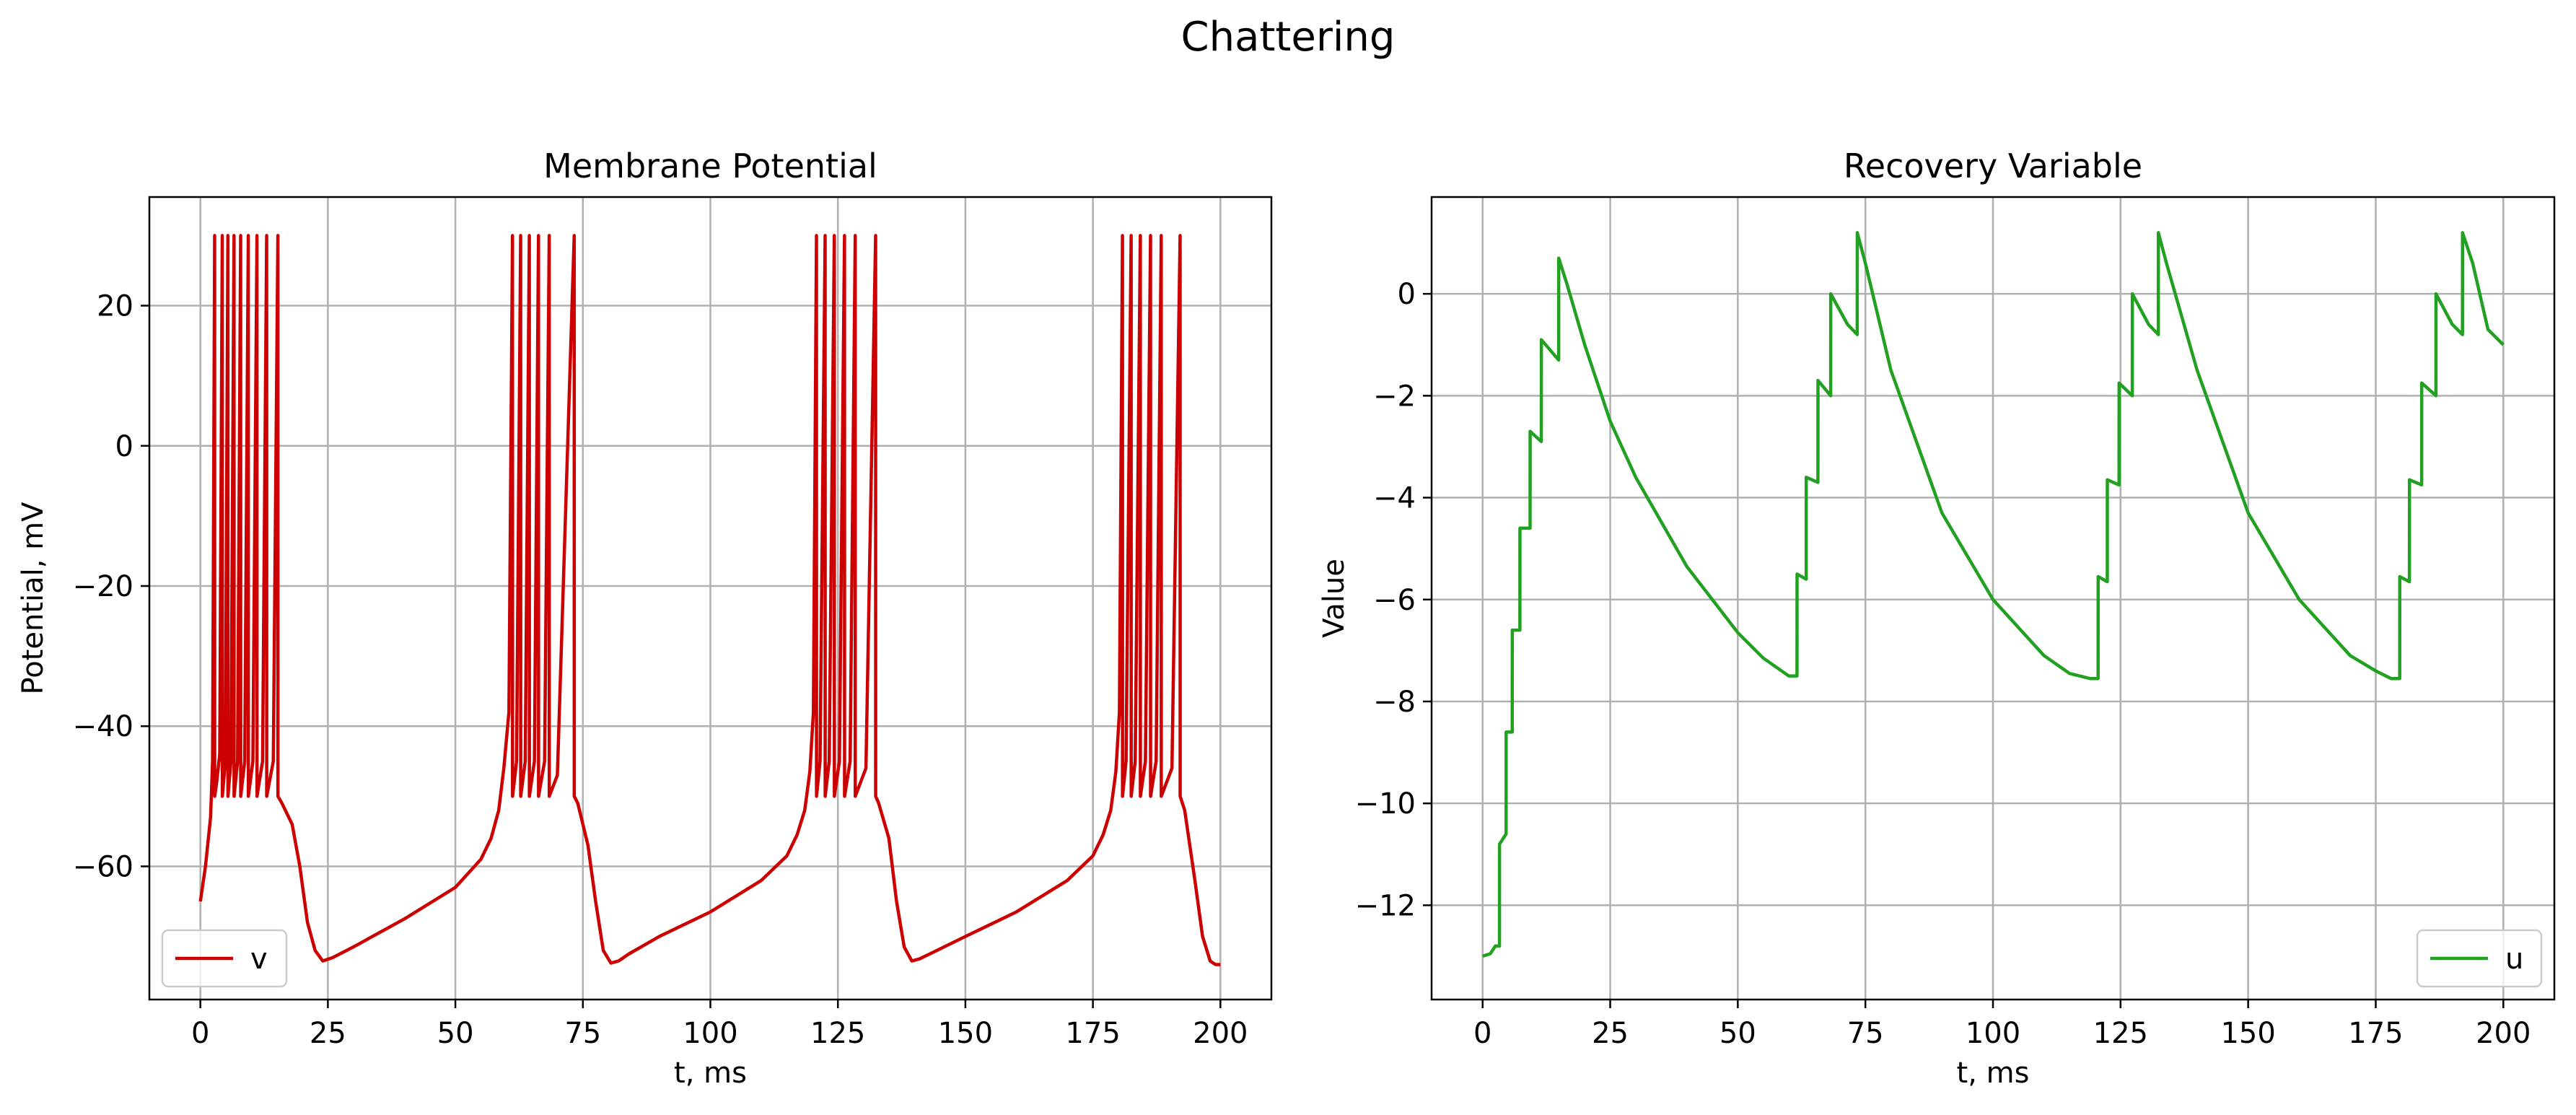 This screenshot has height=1115, width=2576. I want to click on y-tick-label: −60, so click(103, 866).